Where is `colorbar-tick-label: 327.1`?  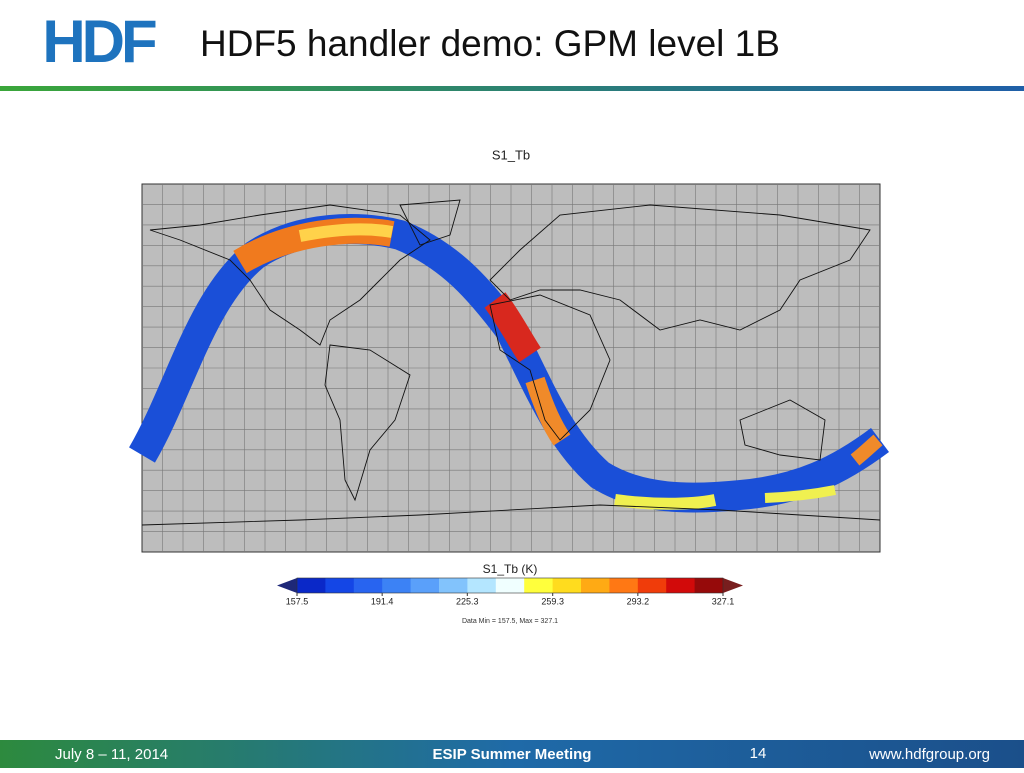 colorbar-tick-label: 327.1 is located at coordinates (723, 601).